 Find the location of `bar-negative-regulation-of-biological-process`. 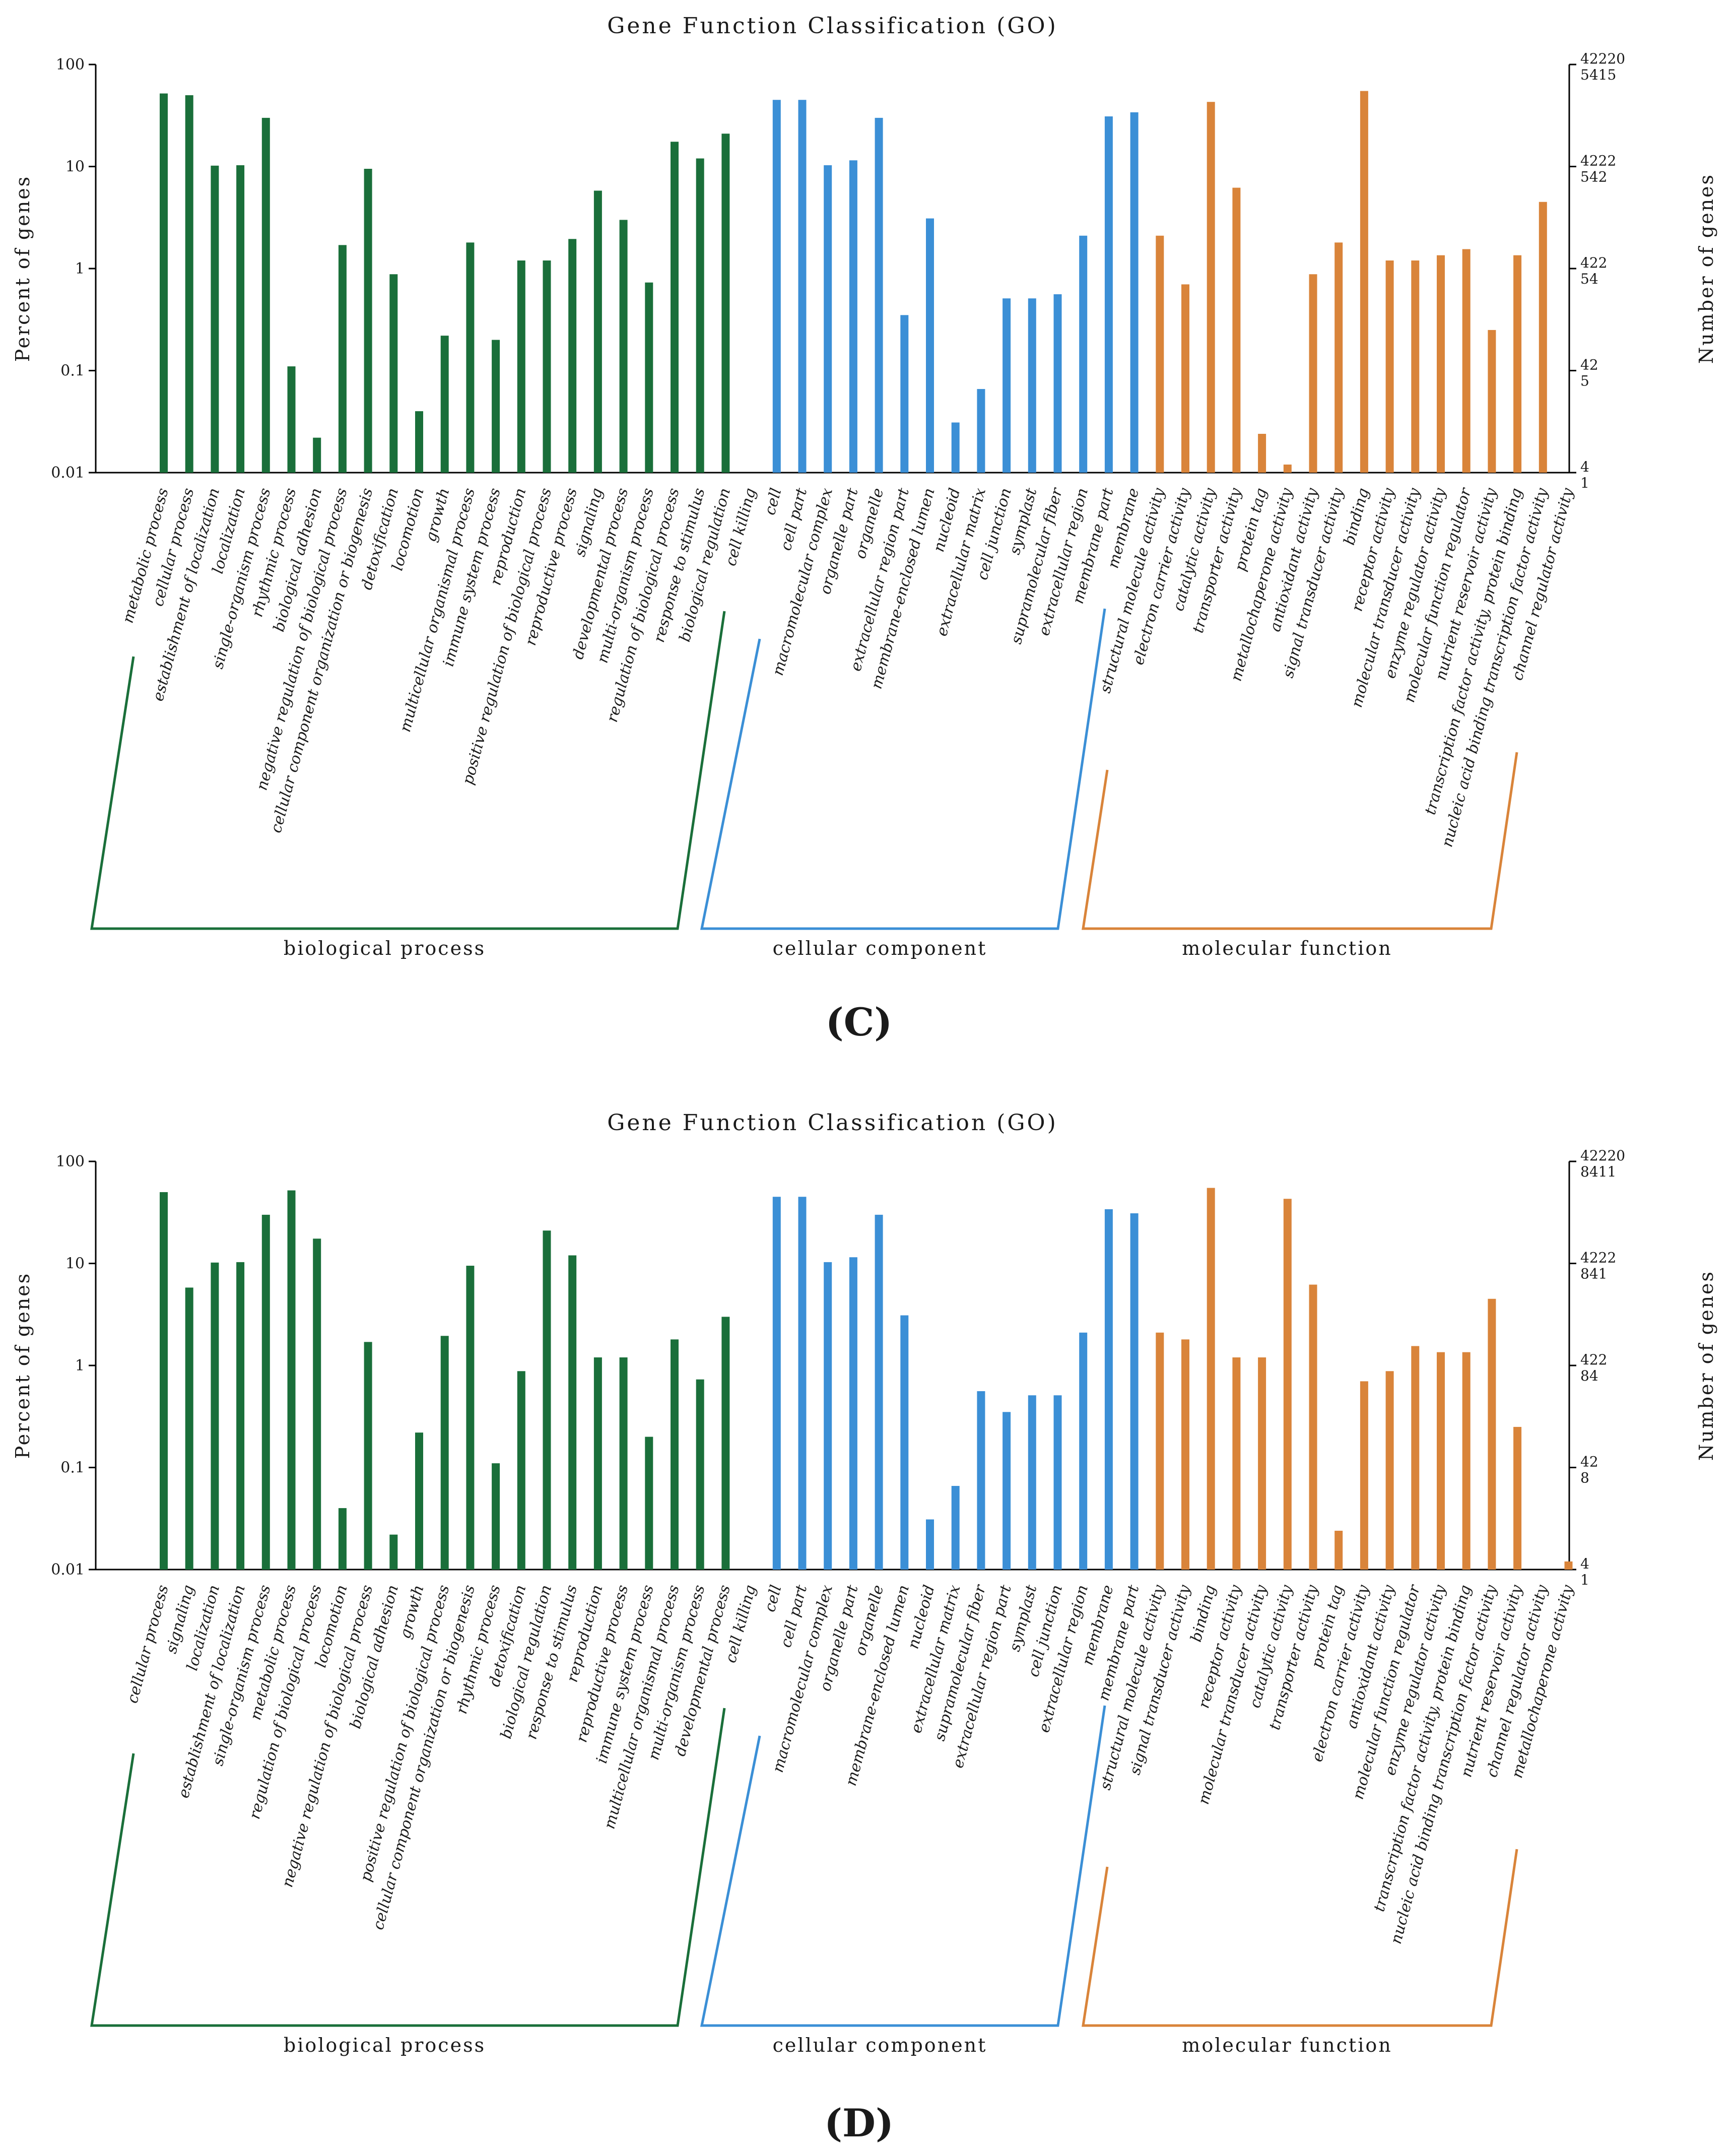

bar-negative-regulation-of-biological-process is located at coordinates (368, 1456).